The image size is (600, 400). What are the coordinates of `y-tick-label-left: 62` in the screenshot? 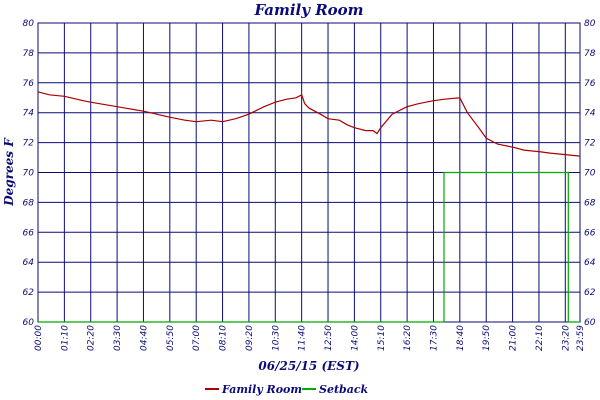 It's located at (29, 293).